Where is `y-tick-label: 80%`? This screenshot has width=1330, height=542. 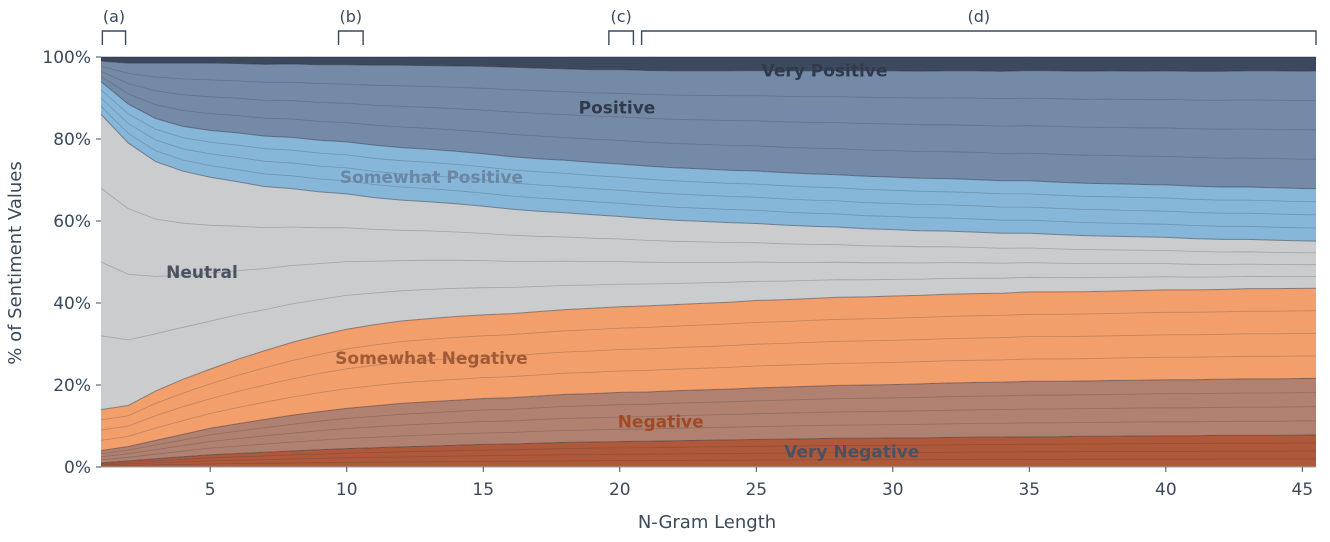
y-tick-label: 80% is located at coordinates (72, 140).